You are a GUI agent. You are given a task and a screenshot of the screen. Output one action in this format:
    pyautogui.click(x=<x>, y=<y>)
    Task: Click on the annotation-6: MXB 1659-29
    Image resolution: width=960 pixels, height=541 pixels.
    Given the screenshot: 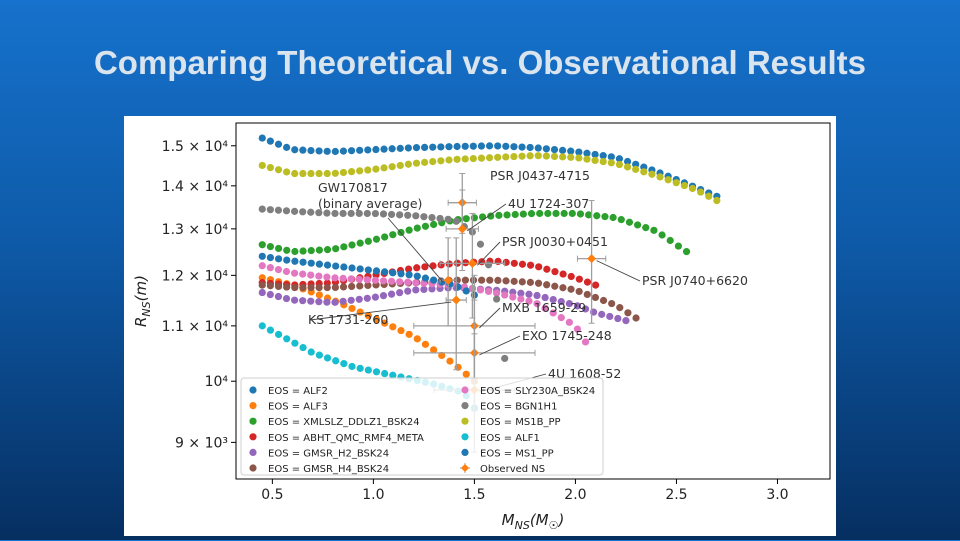 What is the action you would take?
    pyautogui.click(x=532, y=314)
    